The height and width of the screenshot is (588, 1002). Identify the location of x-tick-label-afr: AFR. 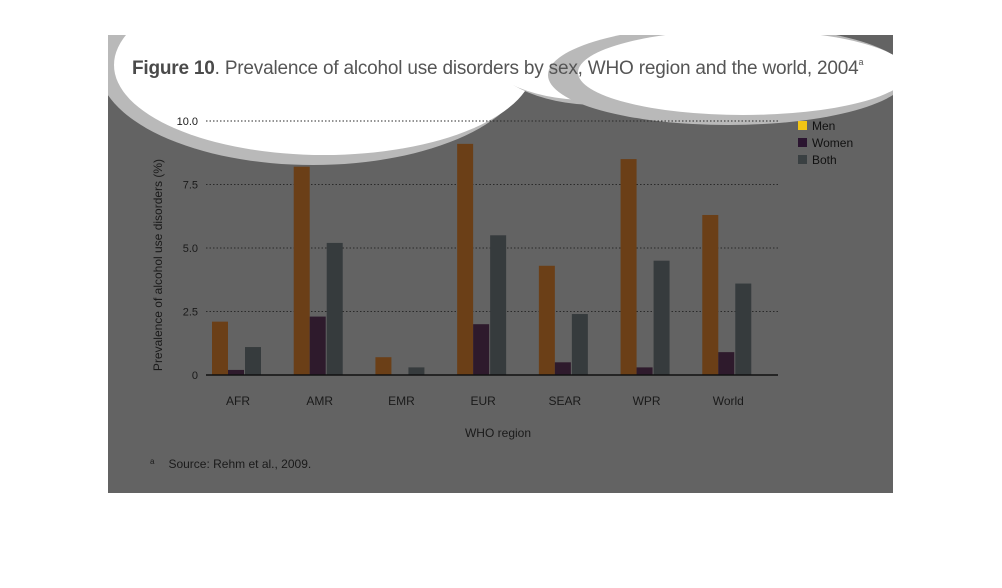
(238, 401).